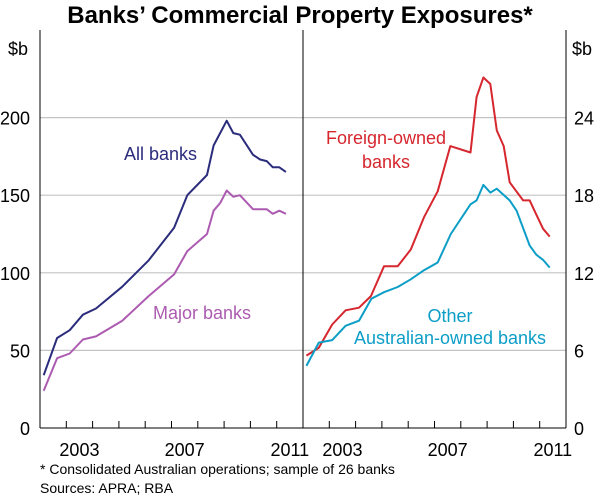 This screenshot has height=503, width=600. I want to click on series-label-foreign-owned: Foreign-owned, so click(386, 138).